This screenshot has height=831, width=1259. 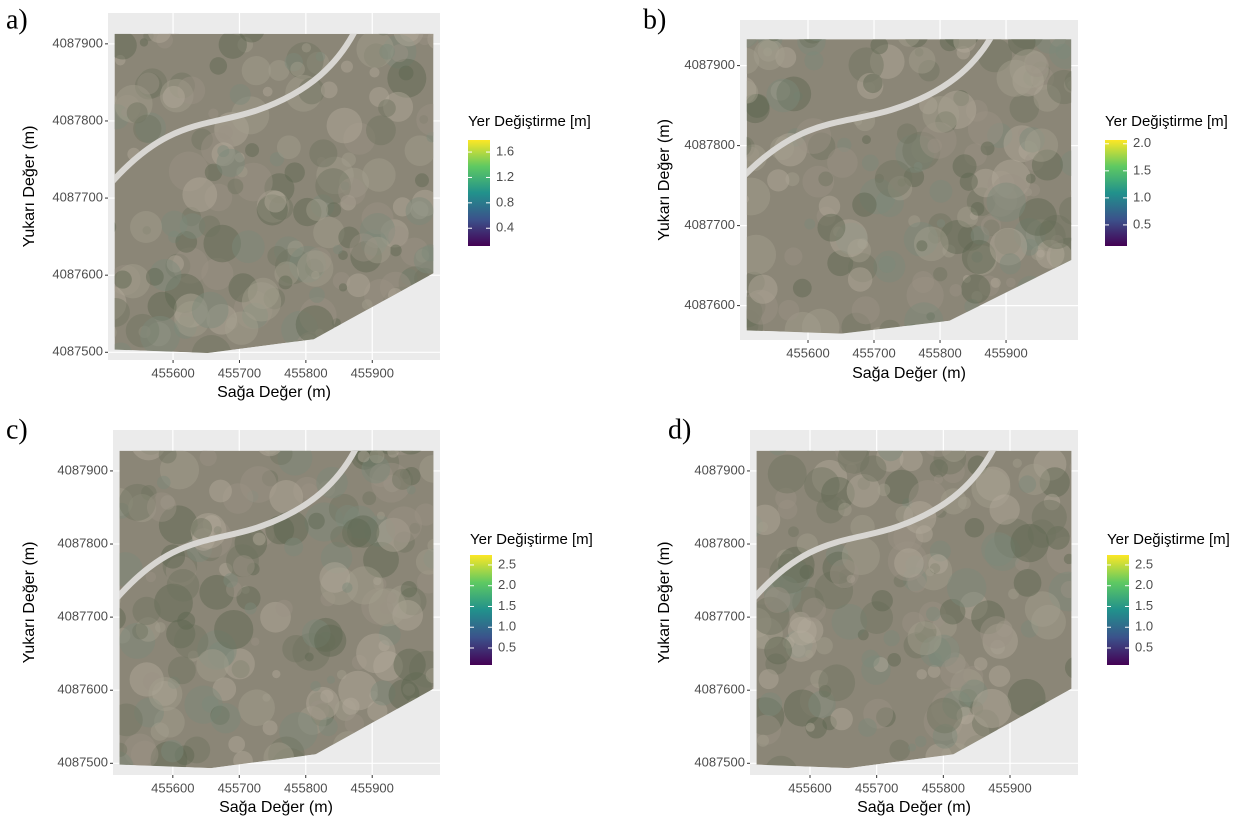 What do you see at coordinates (1142, 169) in the screenshot?
I see `colorbar-label: 1.5` at bounding box center [1142, 169].